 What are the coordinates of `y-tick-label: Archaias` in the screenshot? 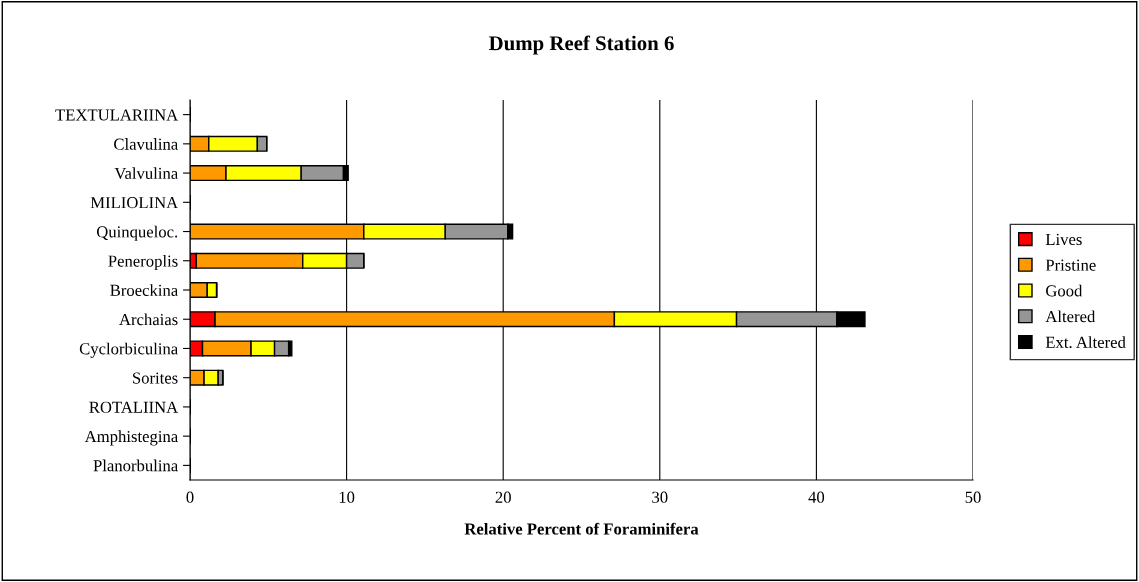 It's located at (148, 319).